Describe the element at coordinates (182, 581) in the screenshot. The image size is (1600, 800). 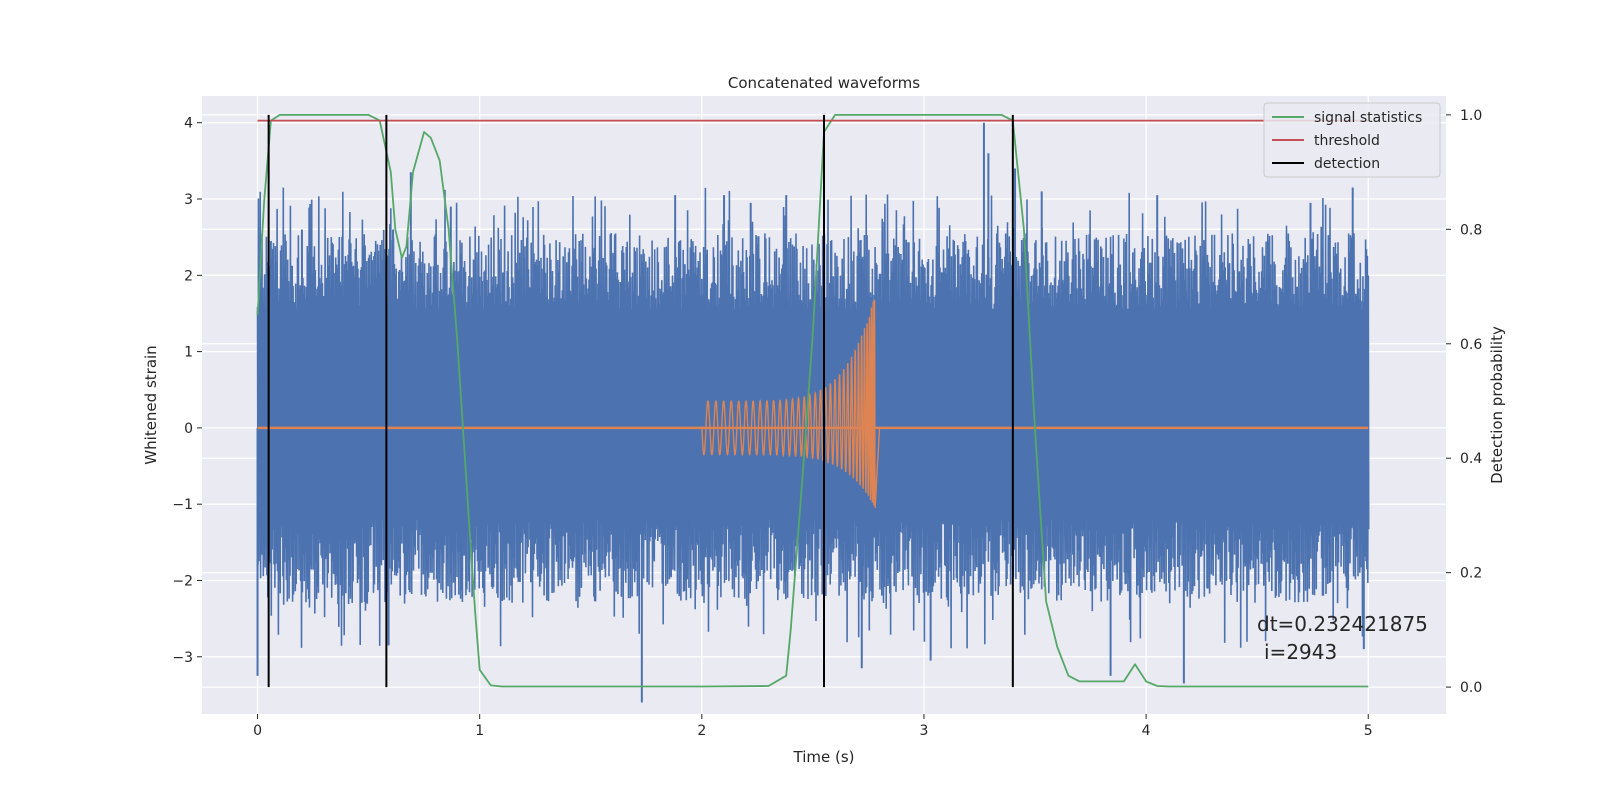
I see `y-tick-label: −2` at that location.